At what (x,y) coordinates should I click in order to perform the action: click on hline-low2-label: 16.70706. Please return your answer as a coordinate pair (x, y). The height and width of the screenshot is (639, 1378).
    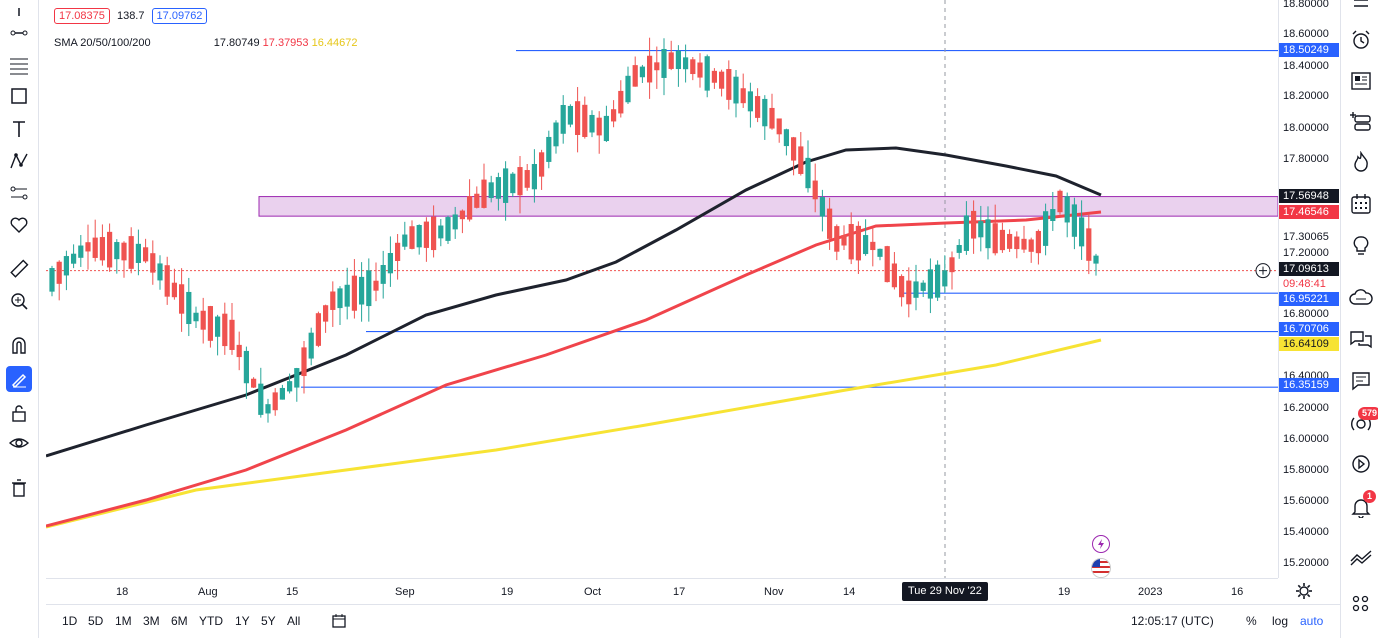
    Looking at the image, I should click on (1309, 329).